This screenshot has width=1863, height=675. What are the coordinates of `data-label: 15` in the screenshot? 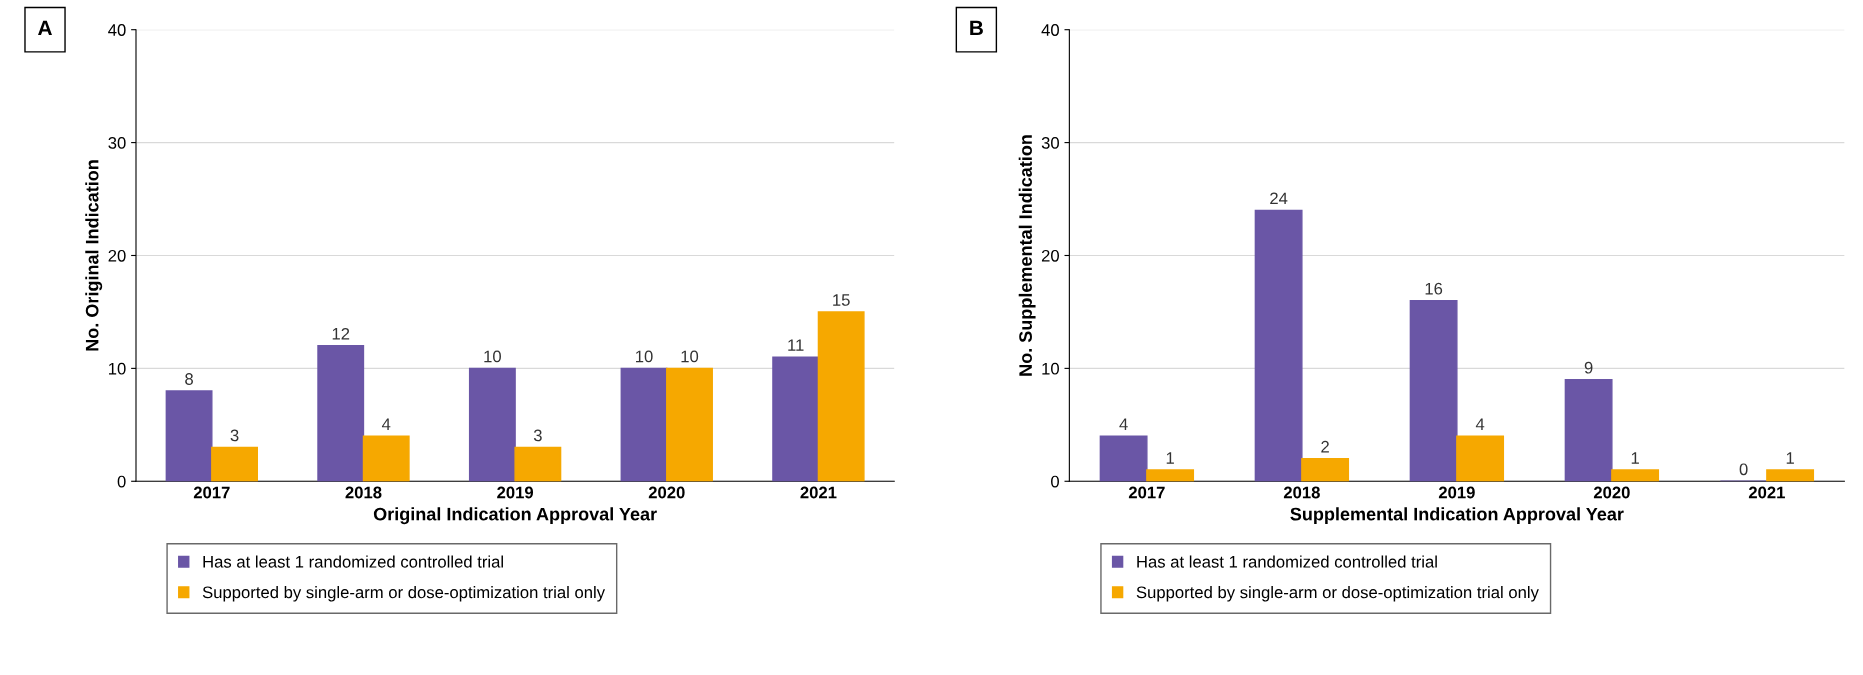 It's located at (841, 300).